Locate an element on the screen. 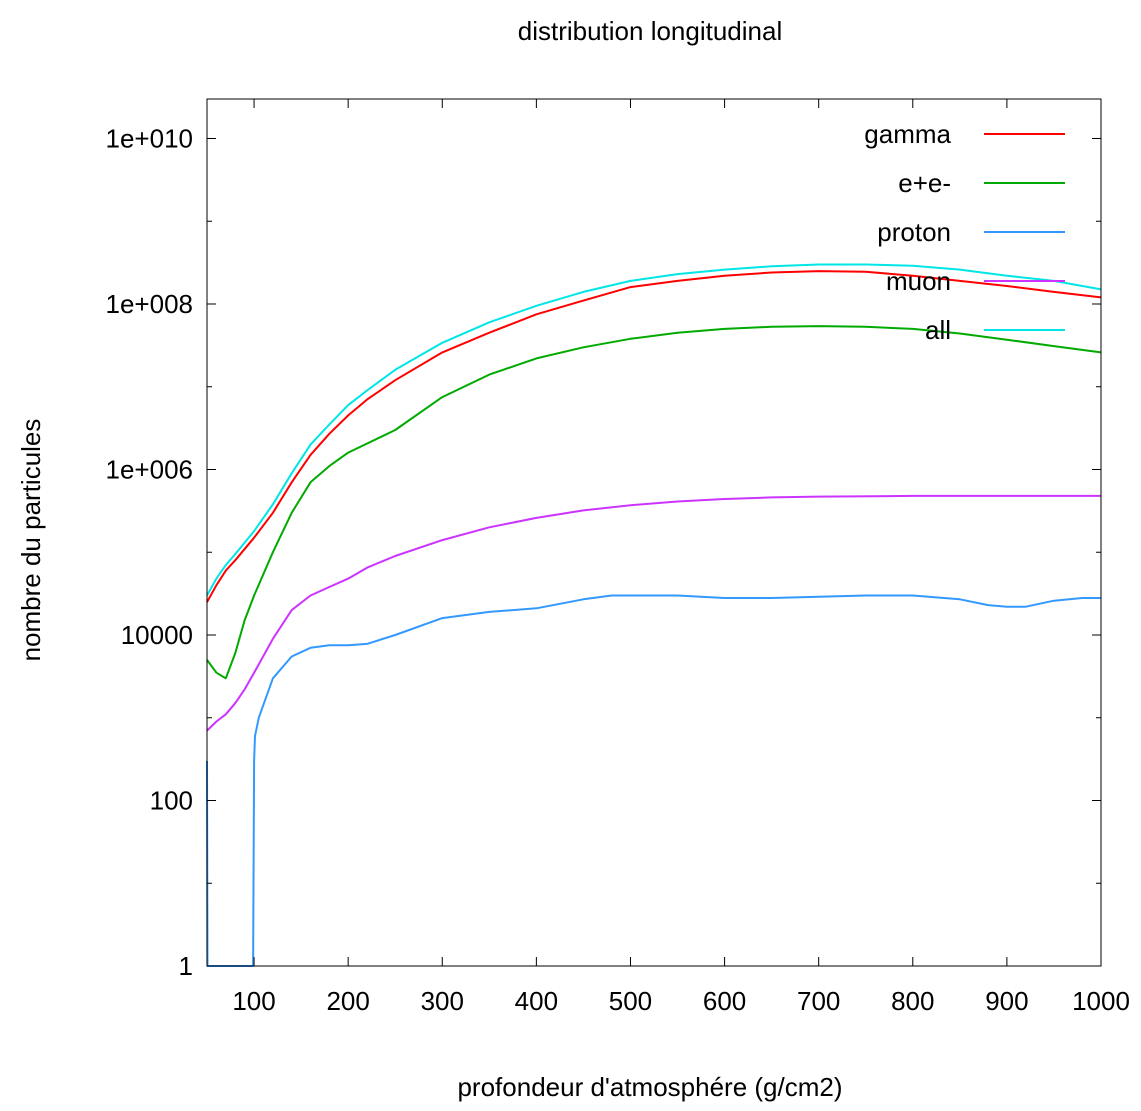  x-tick-label: 600 is located at coordinates (724, 1001).